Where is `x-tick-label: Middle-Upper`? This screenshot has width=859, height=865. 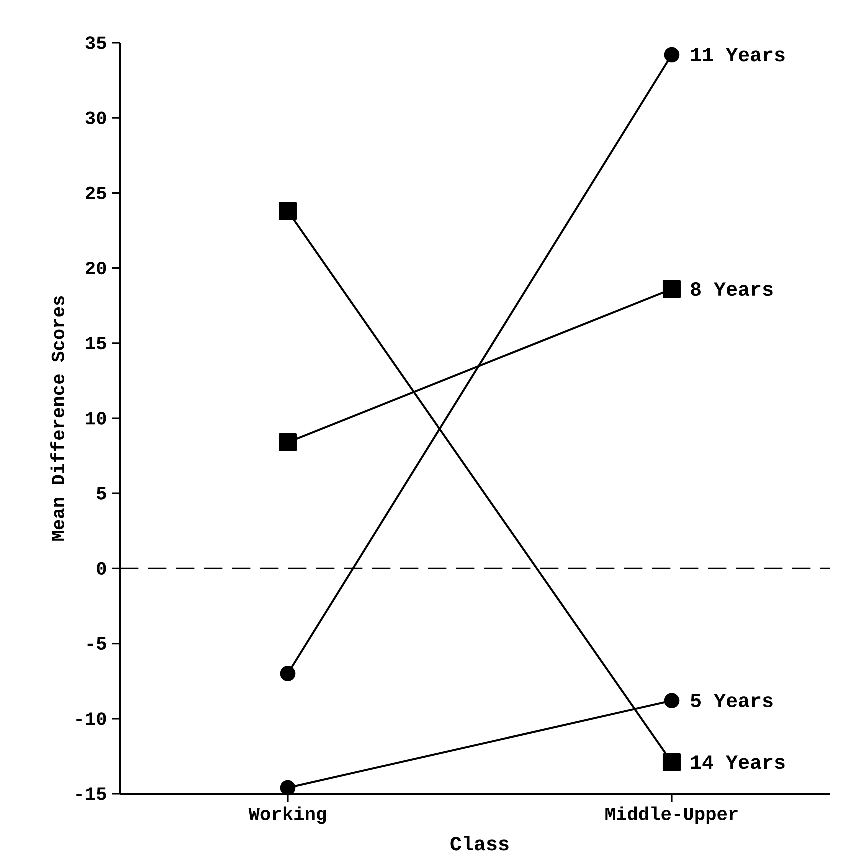
x-tick-label: Middle-Upper is located at coordinates (672, 815).